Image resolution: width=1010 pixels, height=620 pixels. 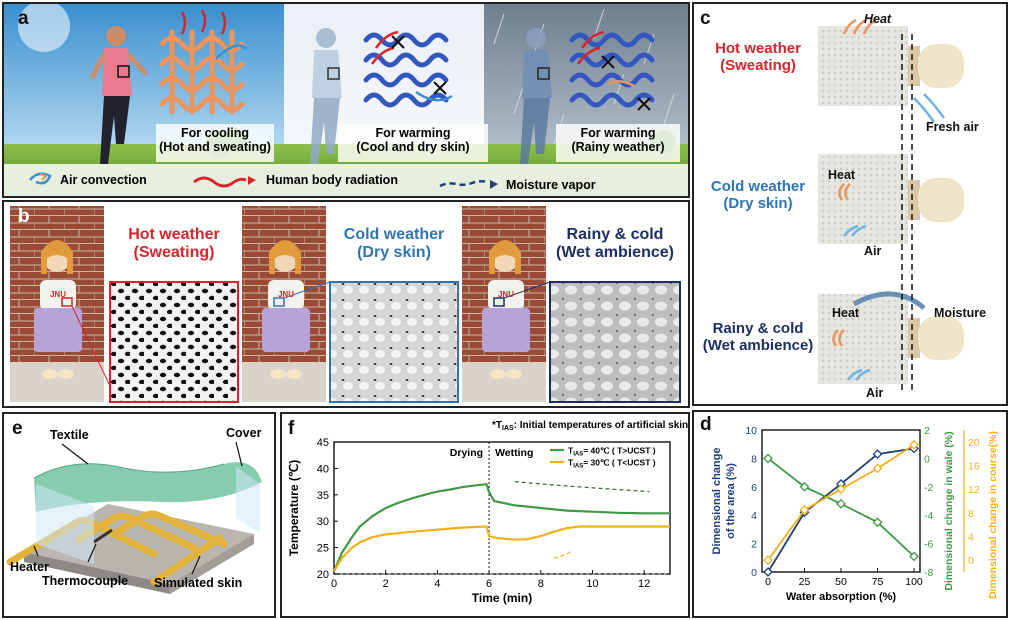 I want to click on panel-c-cold-air: Air, so click(x=873, y=251).